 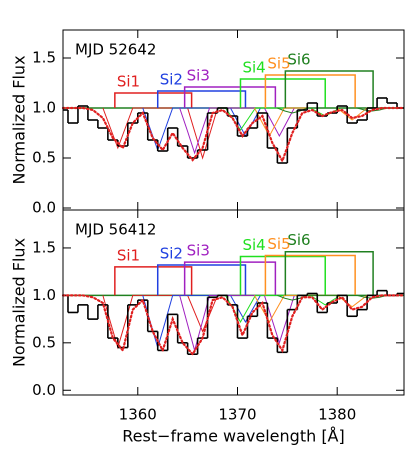 What do you see at coordinates (337, 415) in the screenshot?
I see `x-tick-label: 1380` at bounding box center [337, 415].